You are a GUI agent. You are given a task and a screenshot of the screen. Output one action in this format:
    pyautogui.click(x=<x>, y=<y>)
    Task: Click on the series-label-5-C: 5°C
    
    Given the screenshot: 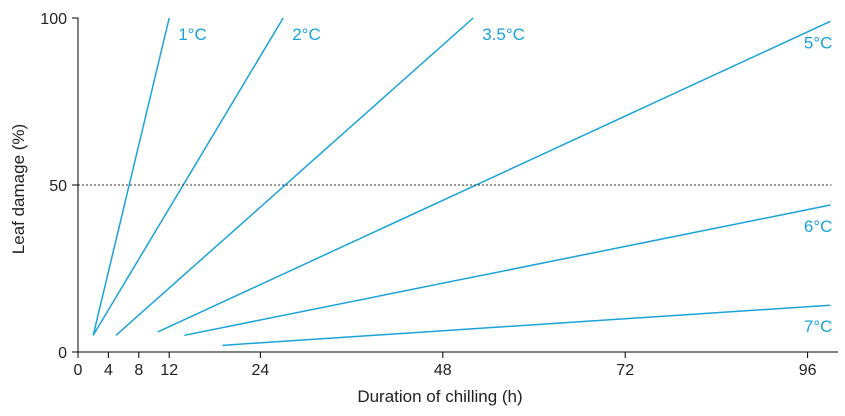 What is the action you would take?
    pyautogui.click(x=818, y=42)
    